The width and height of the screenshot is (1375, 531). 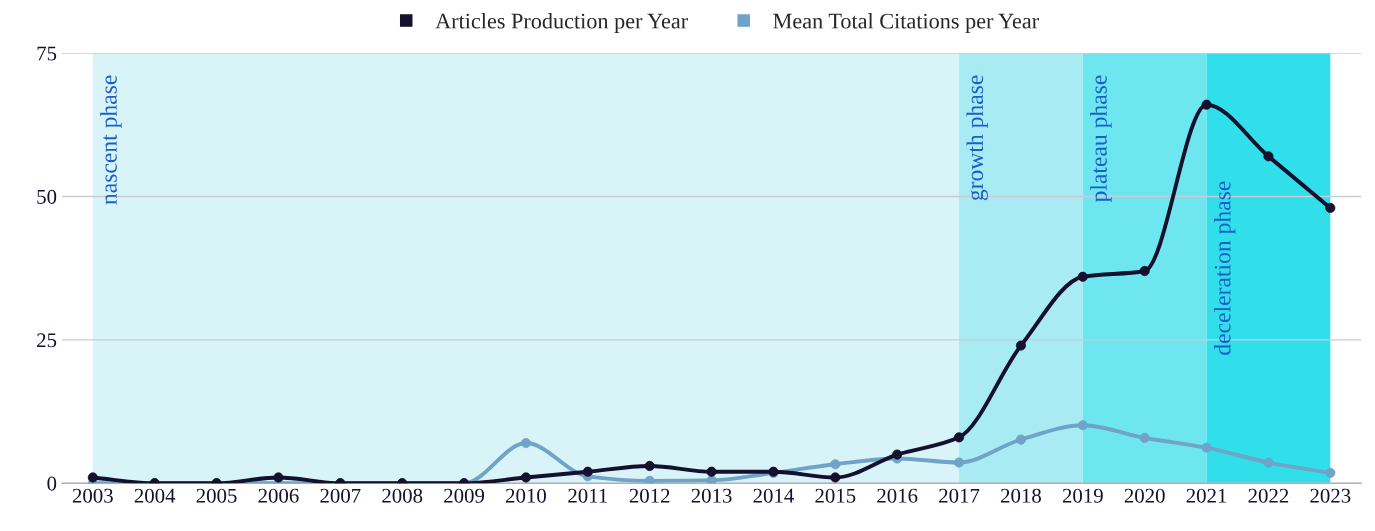 I want to click on x-tick-label: 2019, so click(x=1082, y=495).